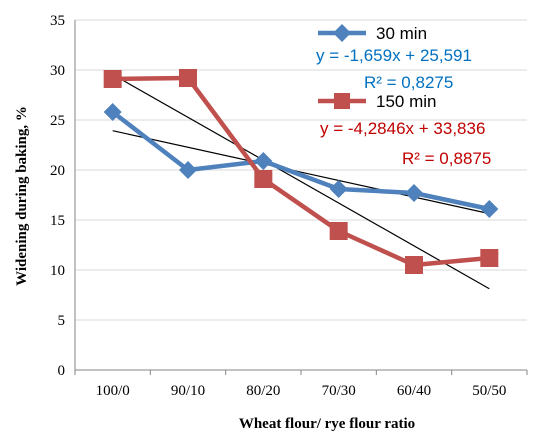 The image size is (553, 437). What do you see at coordinates (342, 33) in the screenshot?
I see `legend-marker-30min` at bounding box center [342, 33].